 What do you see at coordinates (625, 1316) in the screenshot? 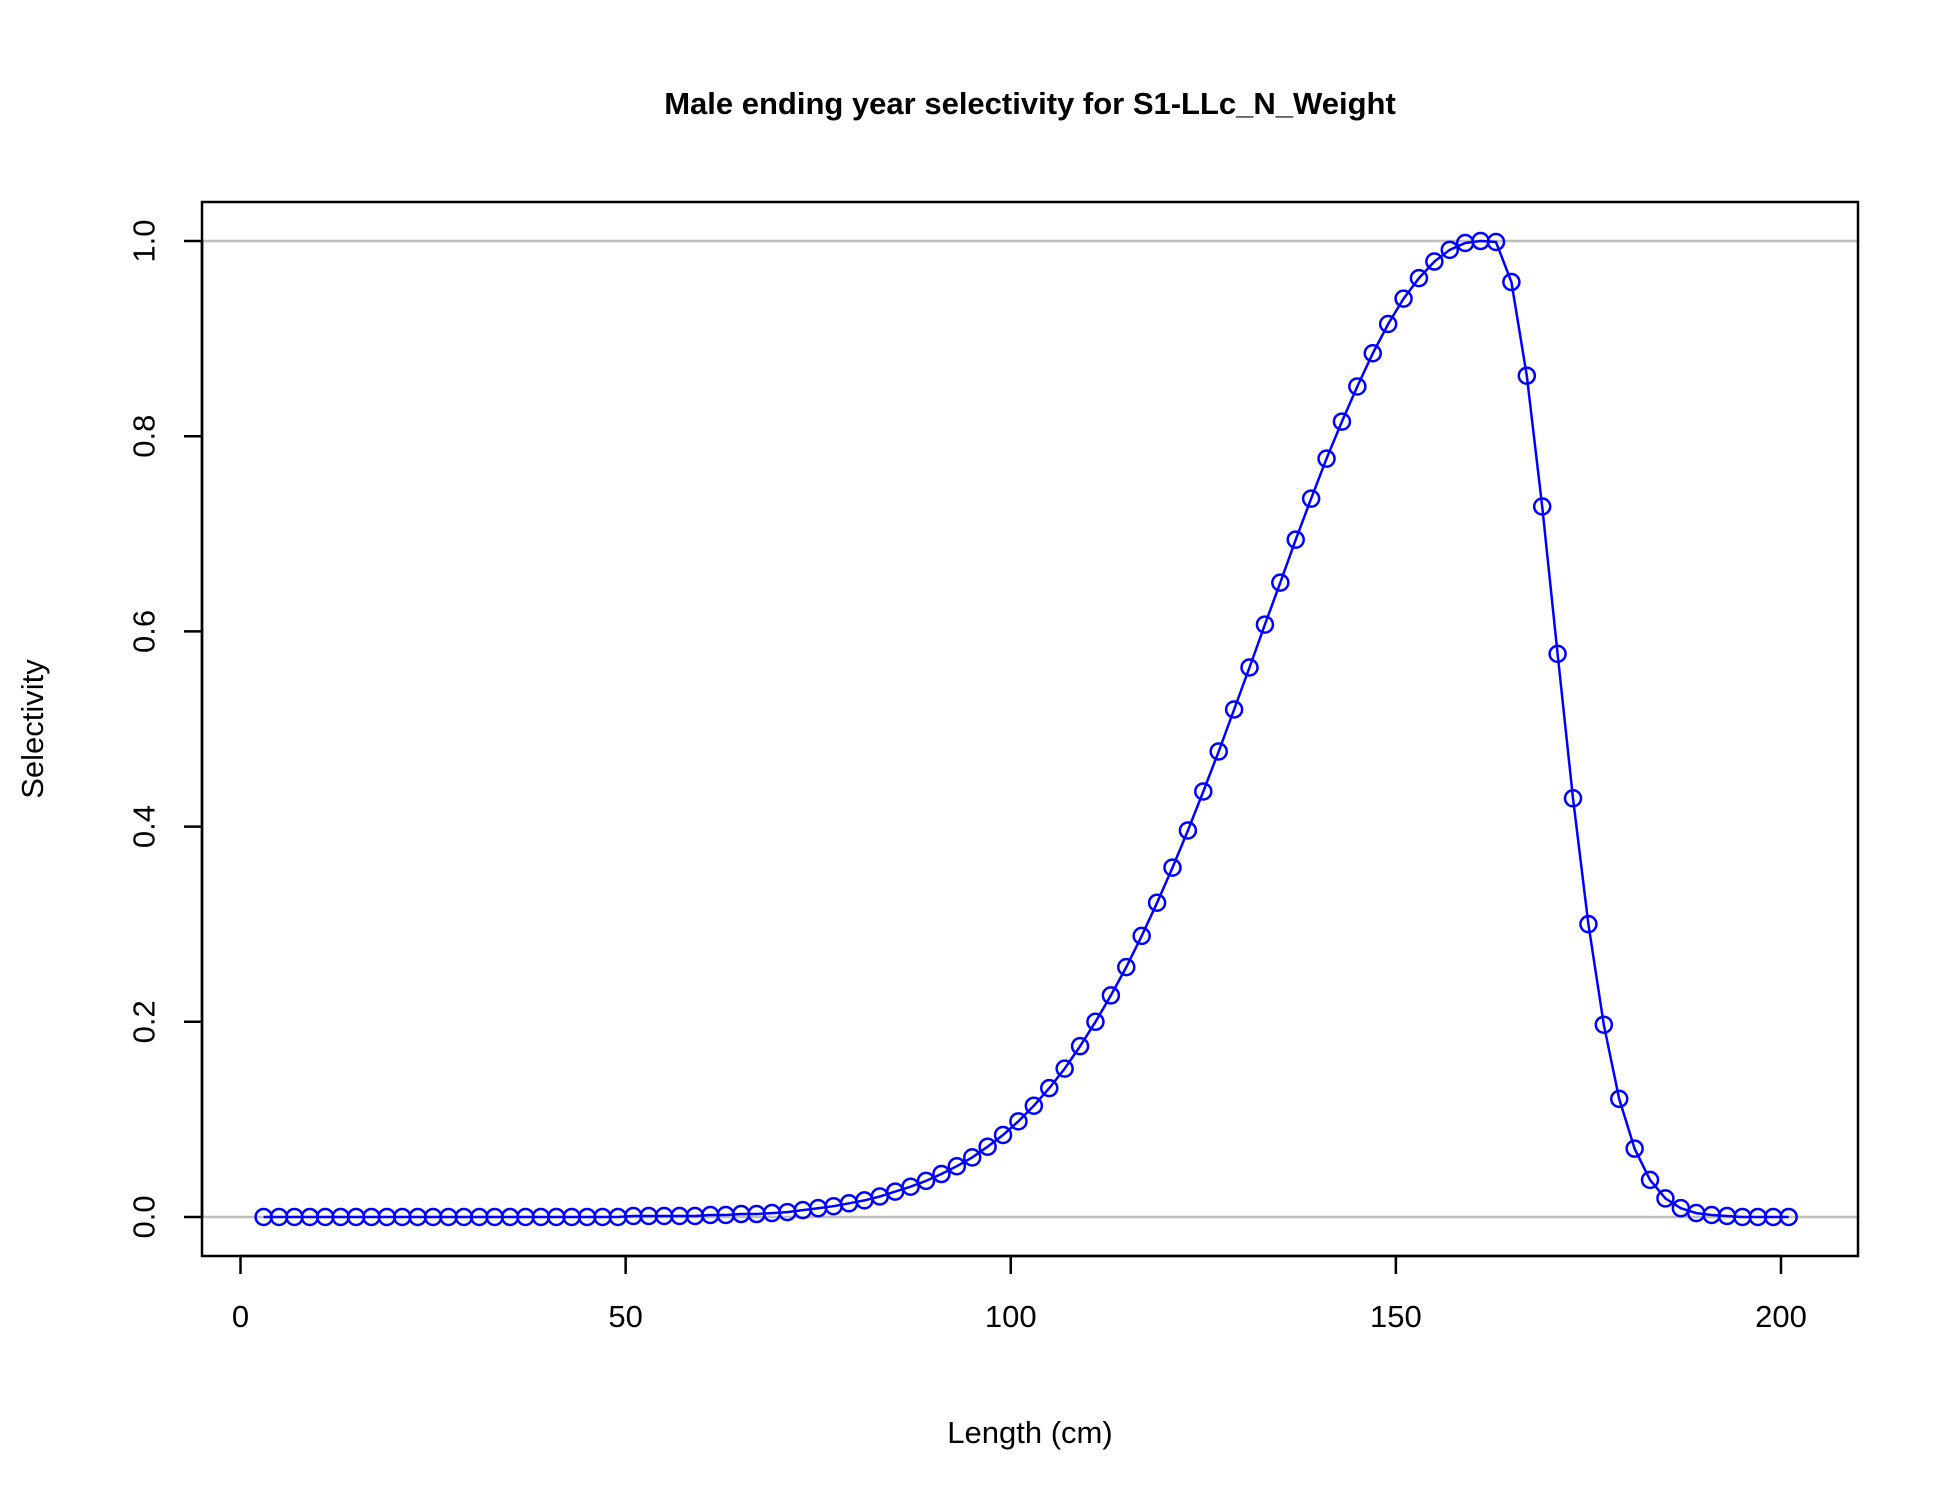
I see `x-tick-label: 50` at bounding box center [625, 1316].